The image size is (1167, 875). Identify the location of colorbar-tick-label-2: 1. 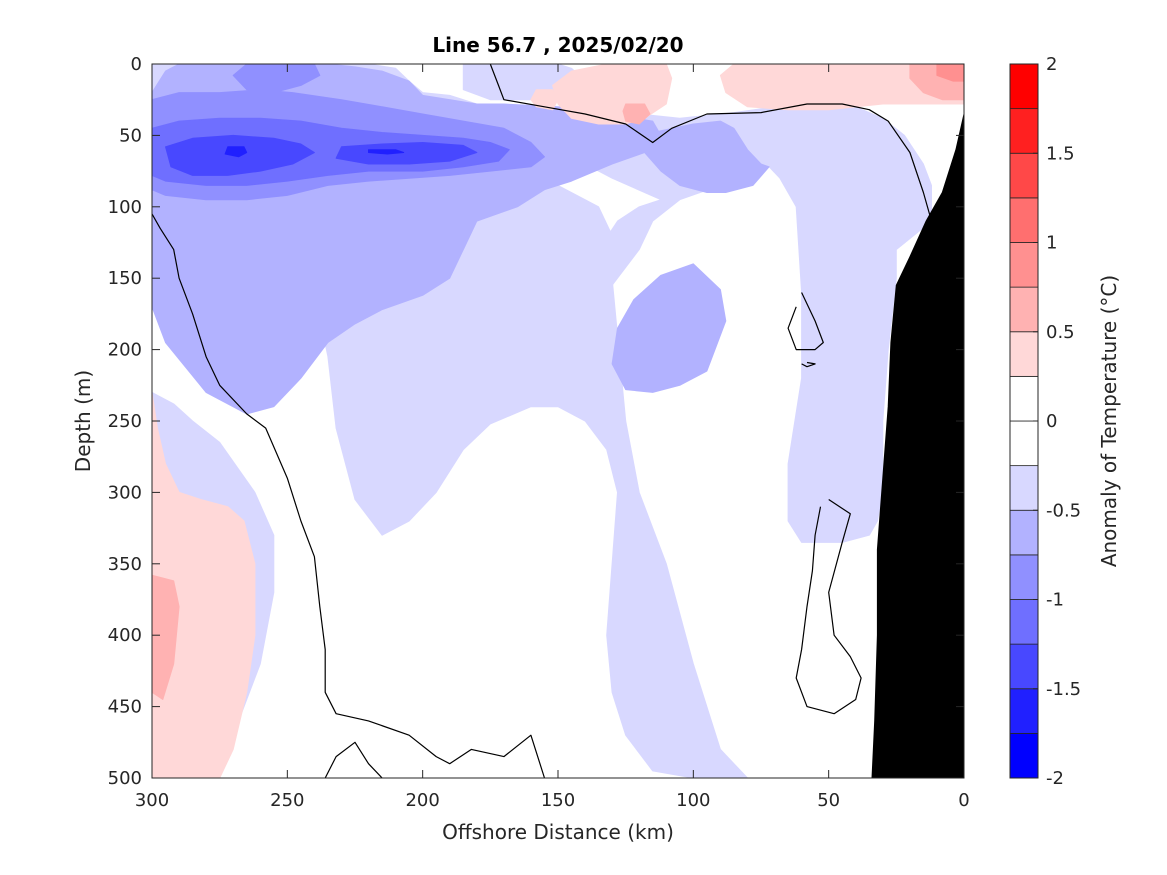
(1051, 243).